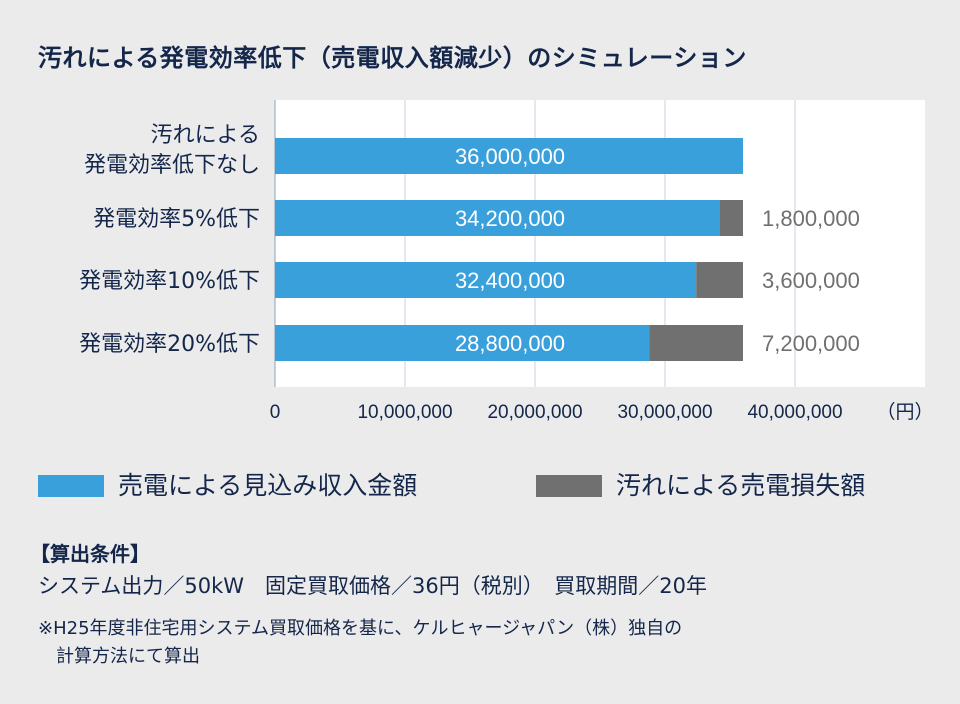  What do you see at coordinates (172, 165) in the screenshot?
I see `category-label: 発電効率低下なし` at bounding box center [172, 165].